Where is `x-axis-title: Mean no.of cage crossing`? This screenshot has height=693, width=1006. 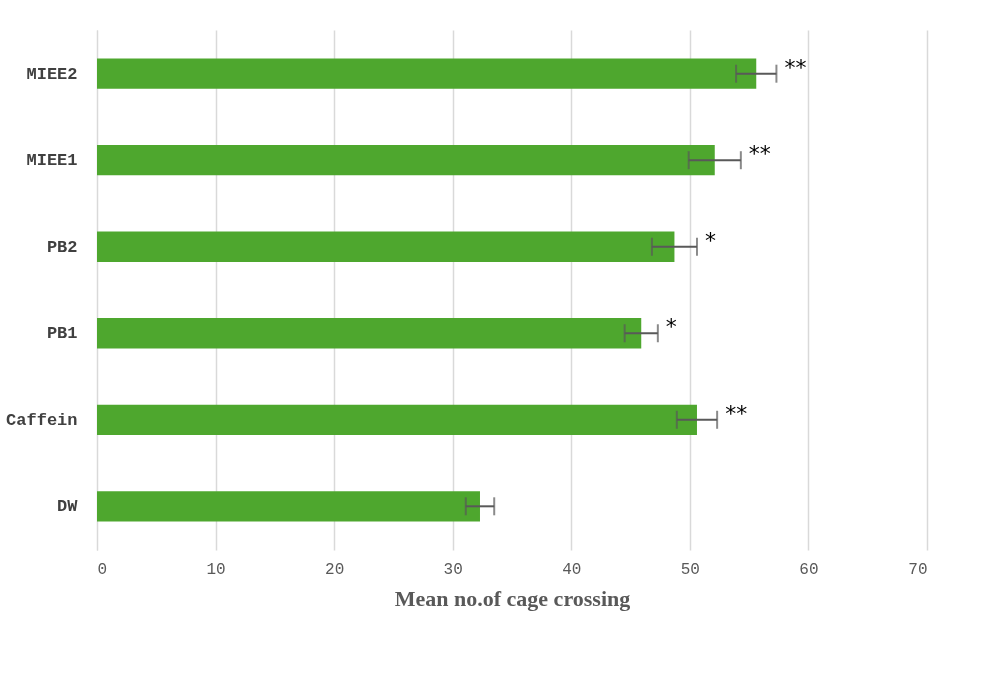
x-axis-title: Mean no.of cage crossing is located at coordinates (512, 598).